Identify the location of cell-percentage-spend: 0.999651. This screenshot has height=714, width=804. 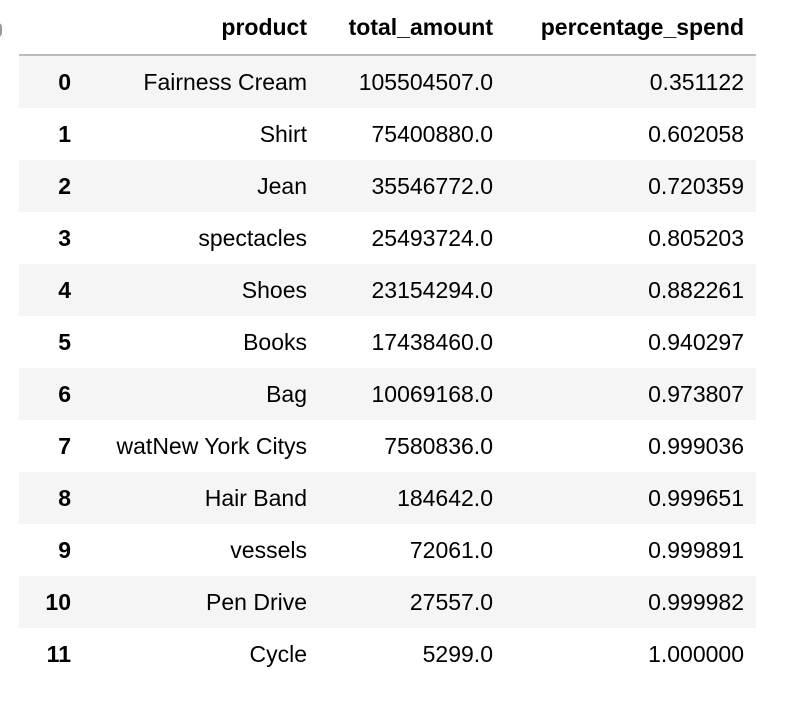
(696, 497).